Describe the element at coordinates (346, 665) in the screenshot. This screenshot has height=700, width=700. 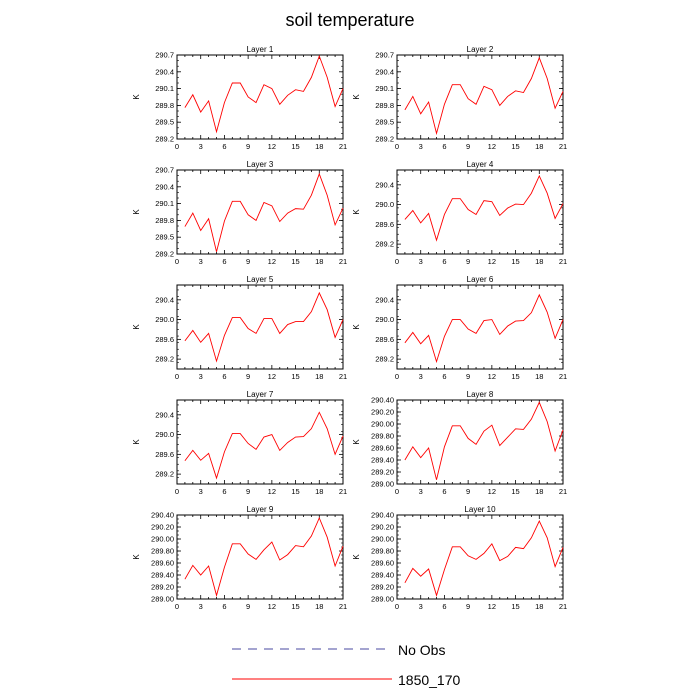
I see `legend: No Obs 1850_170` at that location.